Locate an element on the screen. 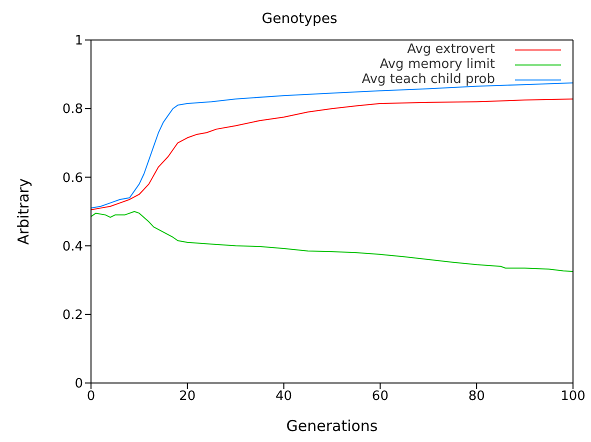 The height and width of the screenshot is (442, 591). x-tick-label: 0 is located at coordinates (91, 396).